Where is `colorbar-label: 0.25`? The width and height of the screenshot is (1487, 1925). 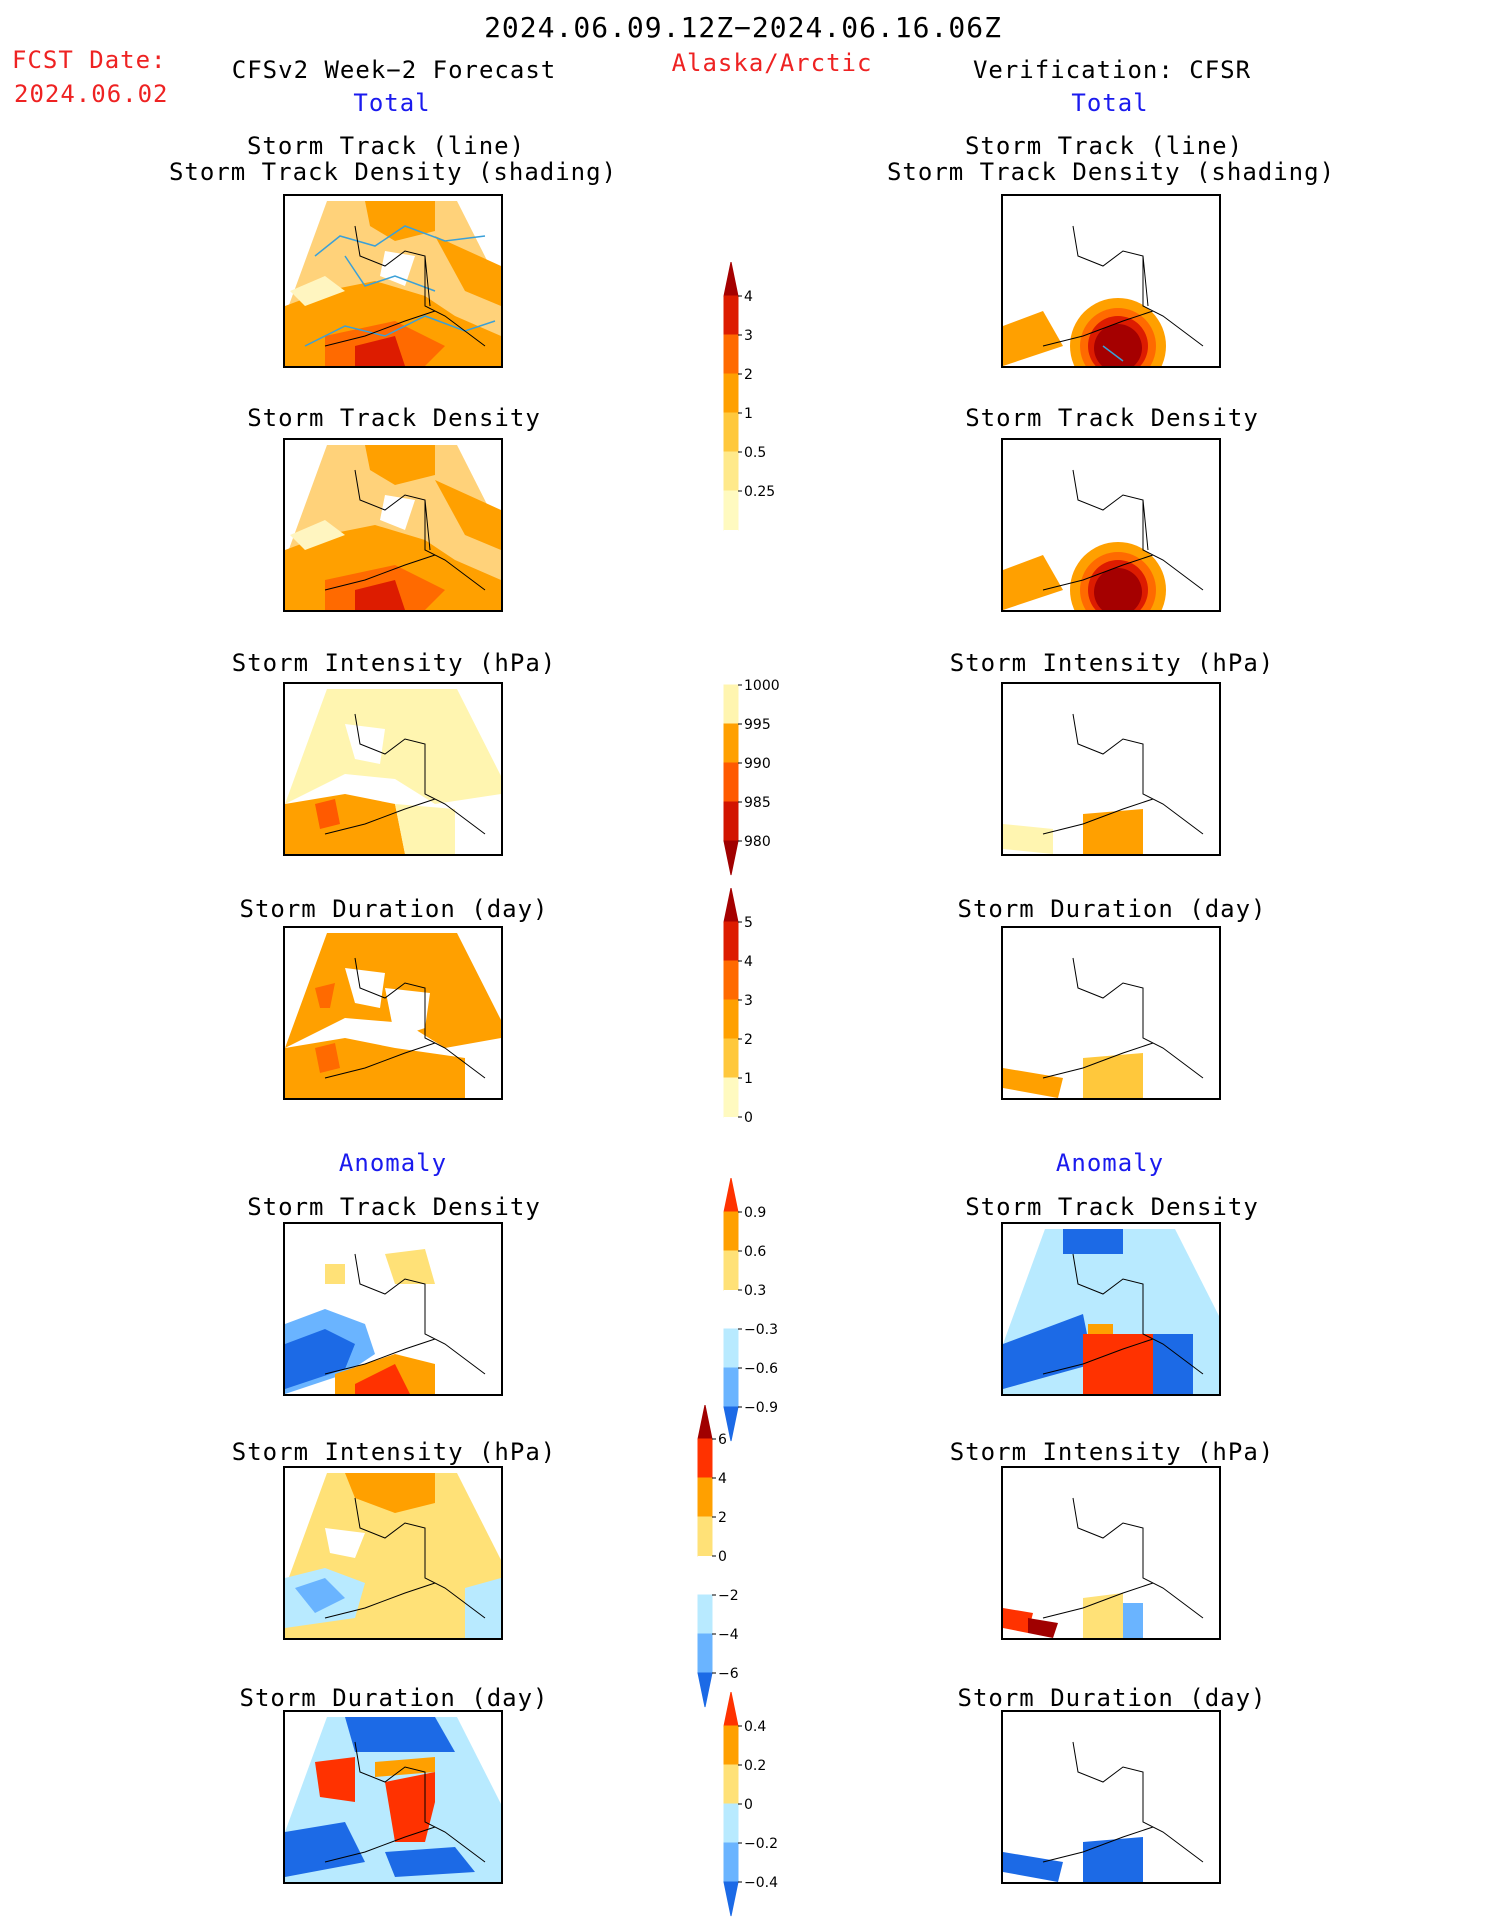
colorbar-label: 0.25 is located at coordinates (759, 492).